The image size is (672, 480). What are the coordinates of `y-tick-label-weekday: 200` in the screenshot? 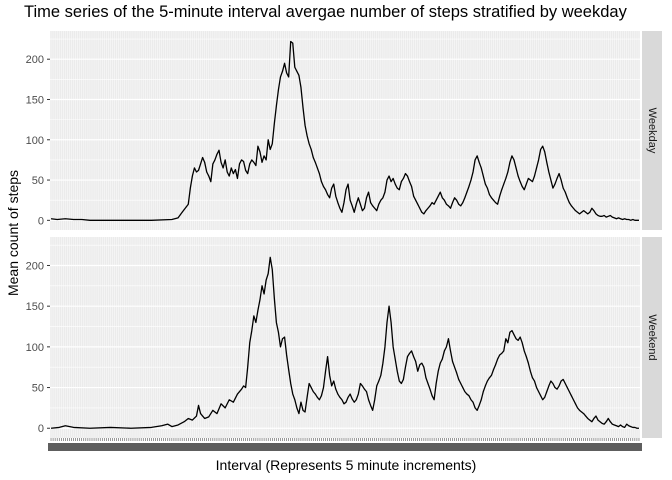 It's located at (35, 60).